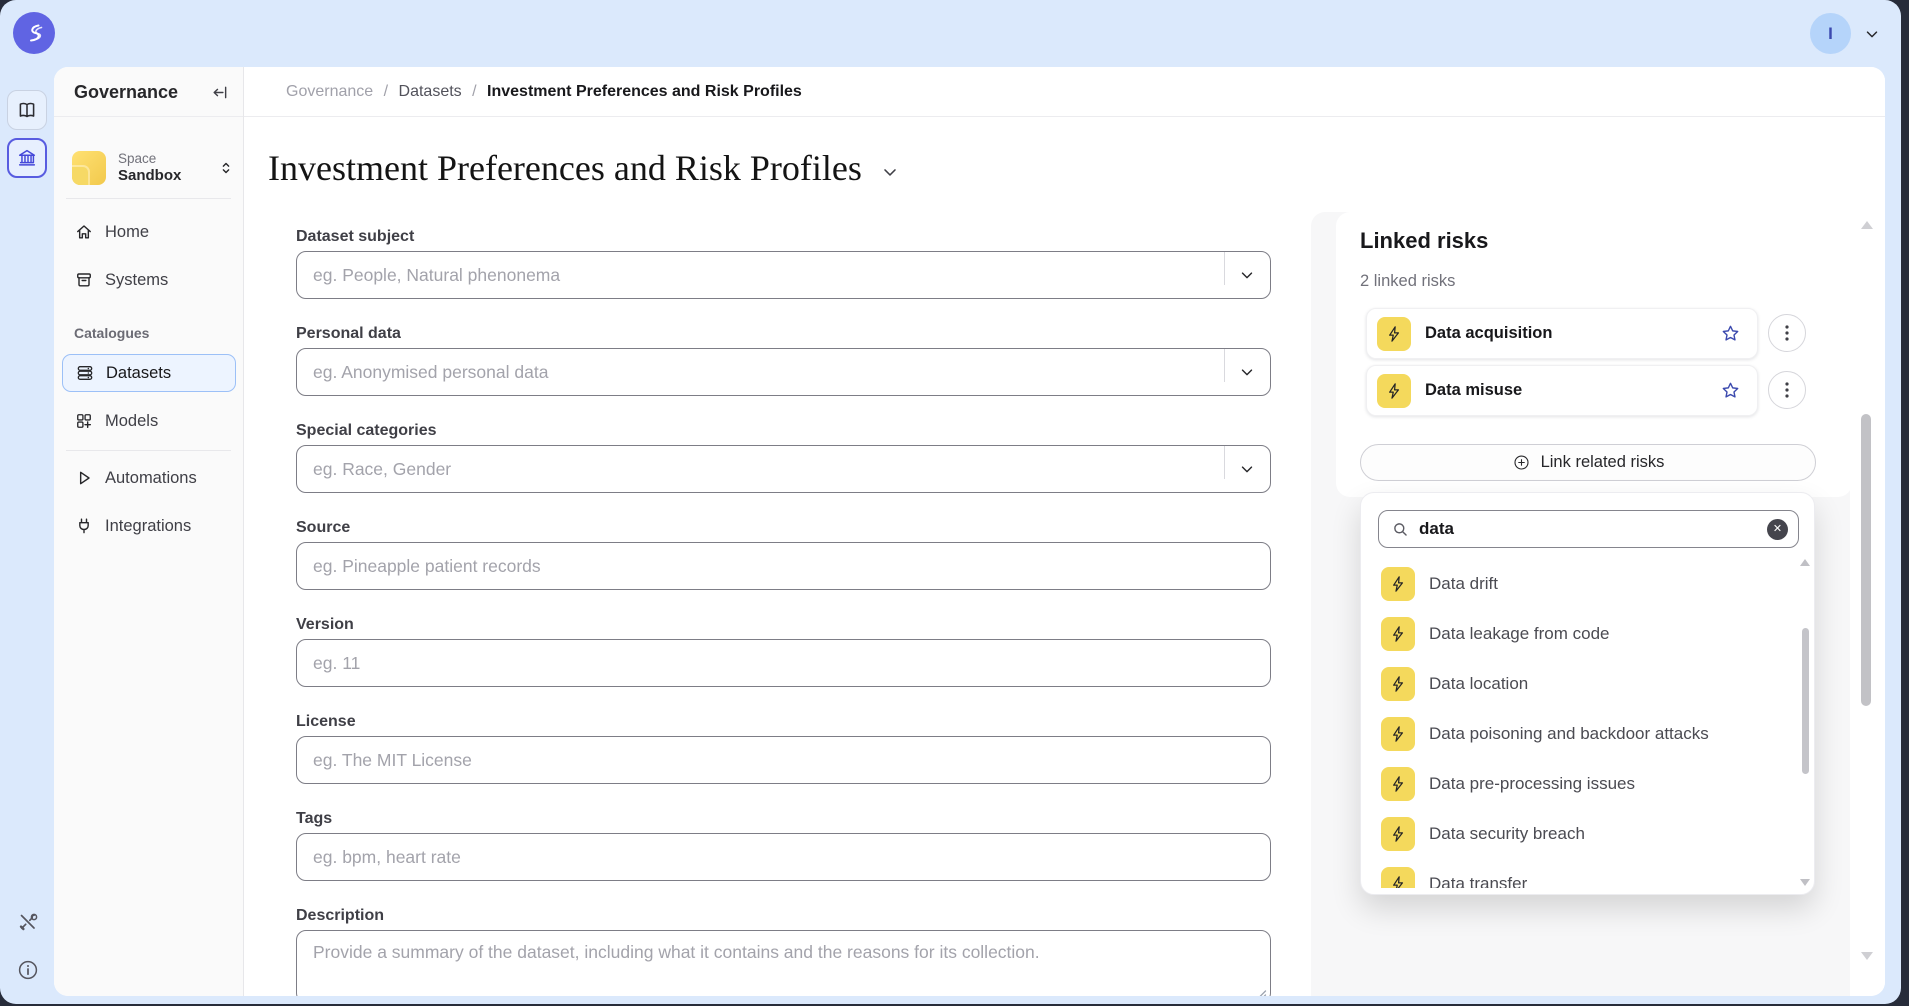  Describe the element at coordinates (84, 421) in the screenshot. I see `models-icon` at that location.